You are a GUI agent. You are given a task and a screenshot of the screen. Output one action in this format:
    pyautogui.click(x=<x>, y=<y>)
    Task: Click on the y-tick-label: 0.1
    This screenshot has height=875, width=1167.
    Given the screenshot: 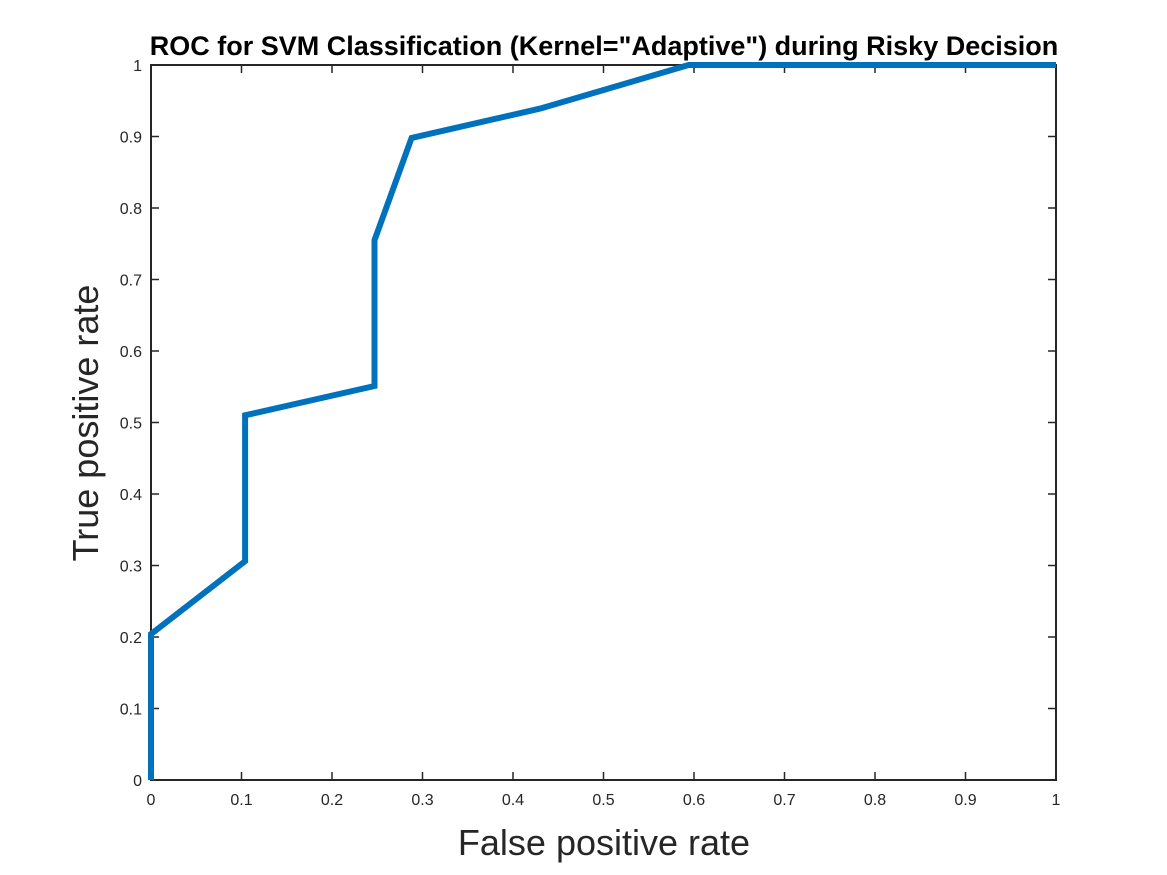 What is the action you would take?
    pyautogui.click(x=131, y=710)
    